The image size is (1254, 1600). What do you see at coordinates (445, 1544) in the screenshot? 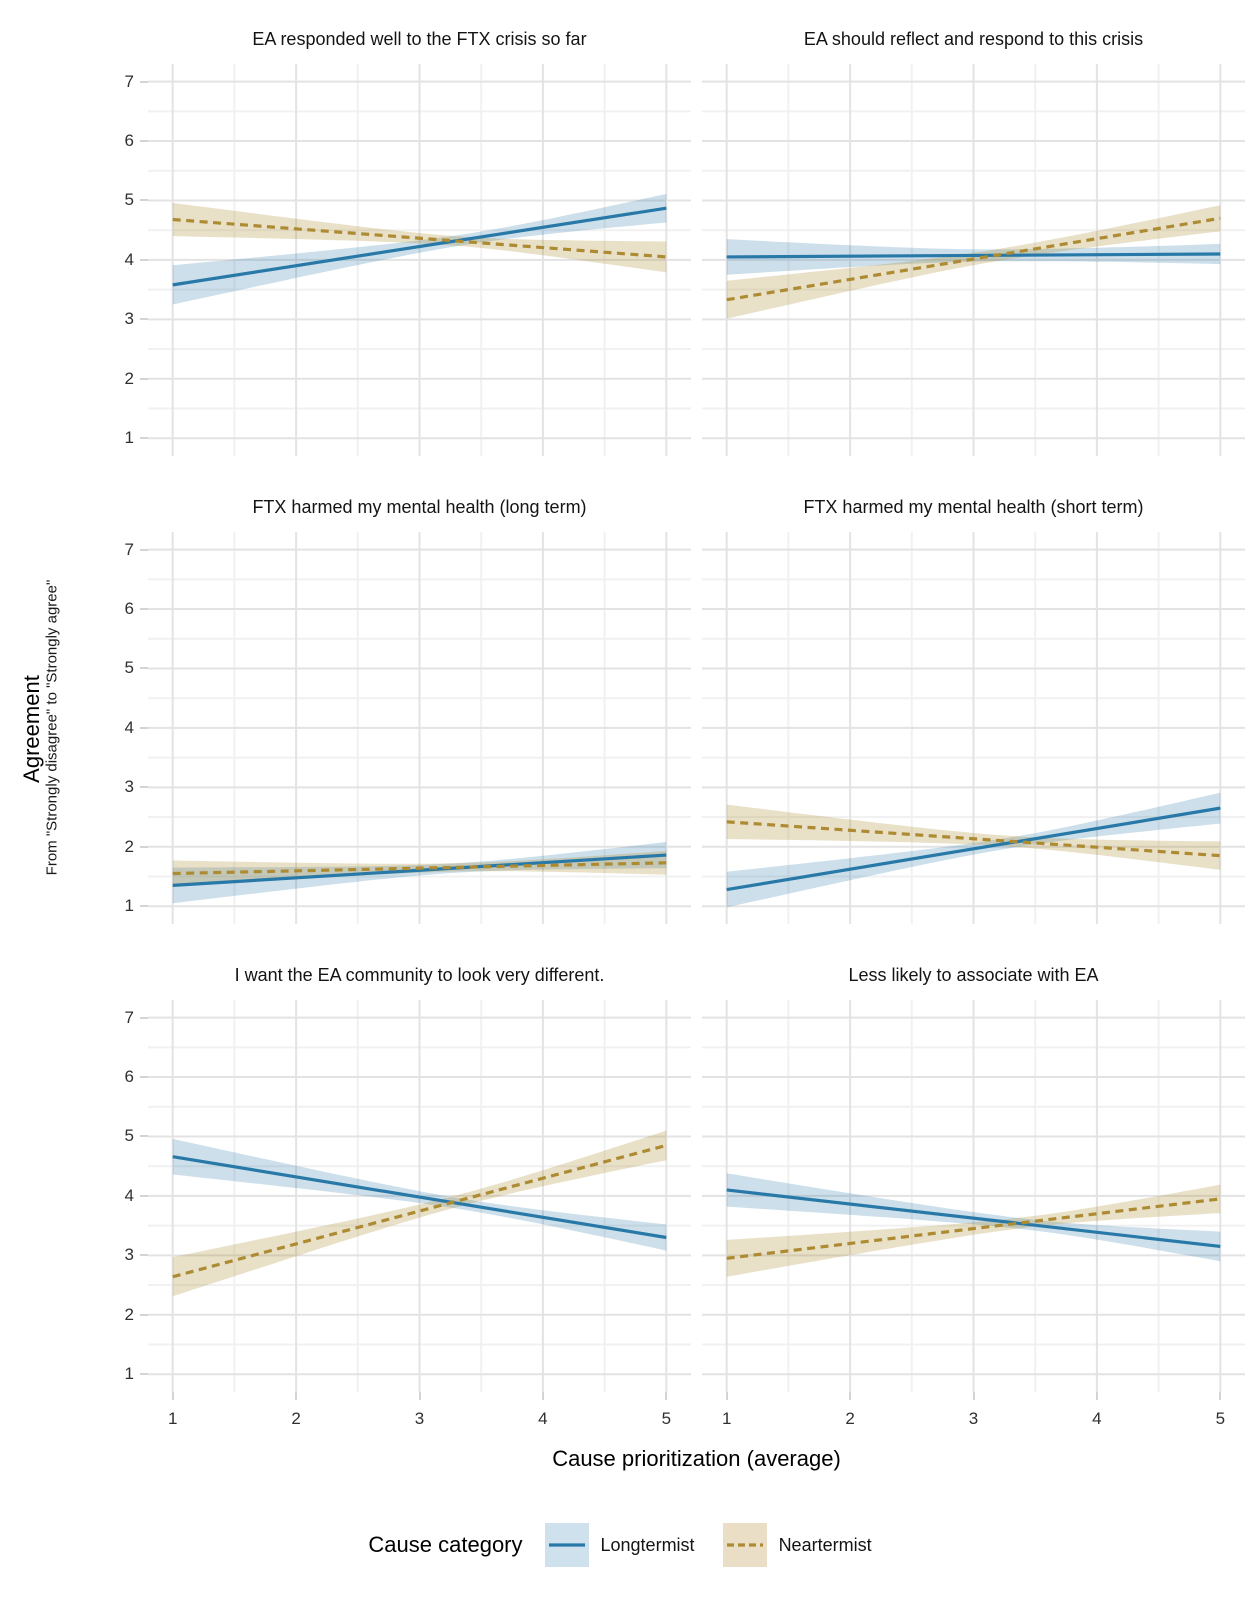
I see `legend-title: Cause category` at bounding box center [445, 1544].